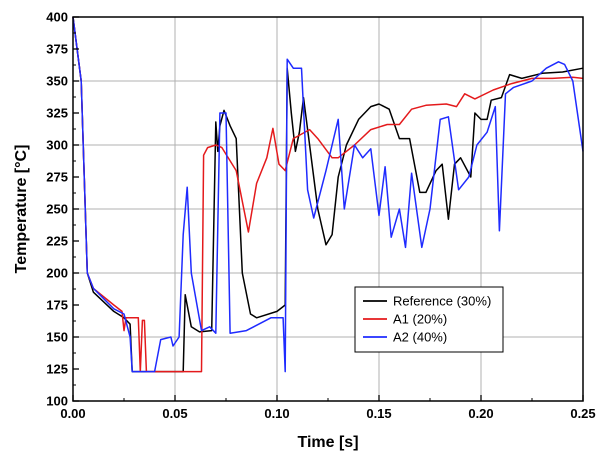 The image size is (597, 459). What do you see at coordinates (276, 413) in the screenshot?
I see `x-tick-label-2: 0.10` at bounding box center [276, 413].